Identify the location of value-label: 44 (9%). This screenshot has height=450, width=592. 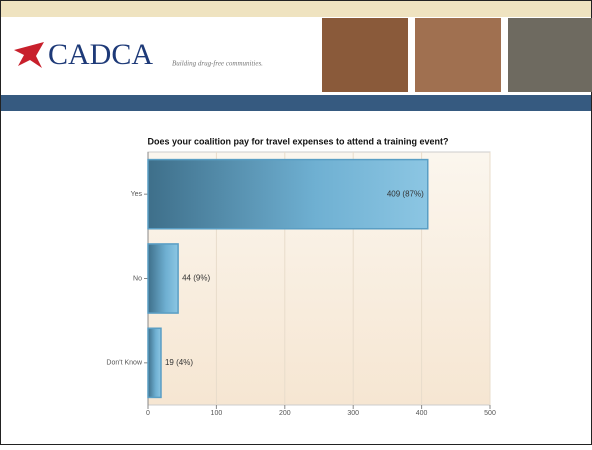
(196, 278).